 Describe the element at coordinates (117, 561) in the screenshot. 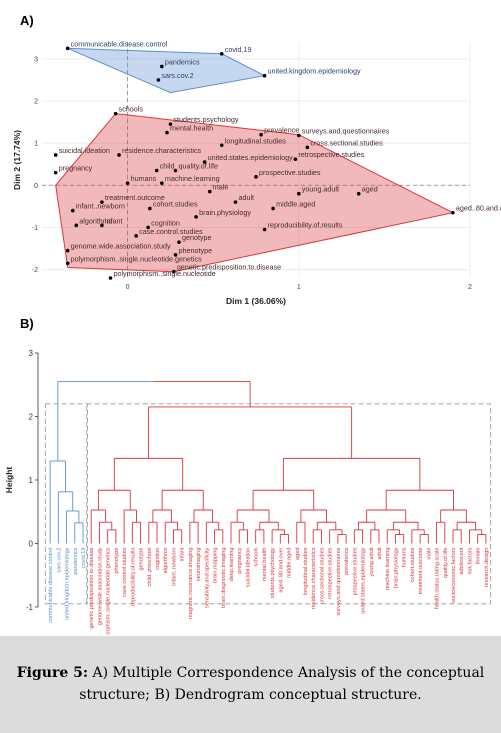

I see `leaf-label: phenotype` at that location.